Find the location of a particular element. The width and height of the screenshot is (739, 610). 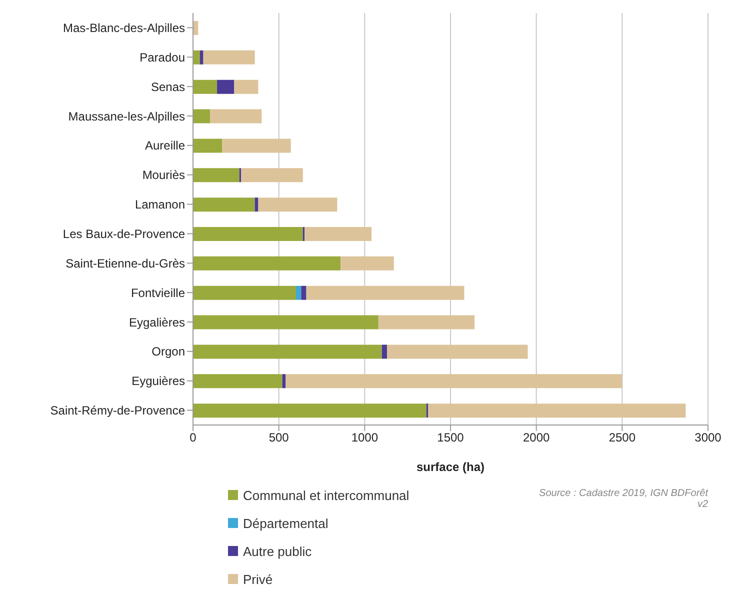

legend-label: Départemental is located at coordinates (285, 523).